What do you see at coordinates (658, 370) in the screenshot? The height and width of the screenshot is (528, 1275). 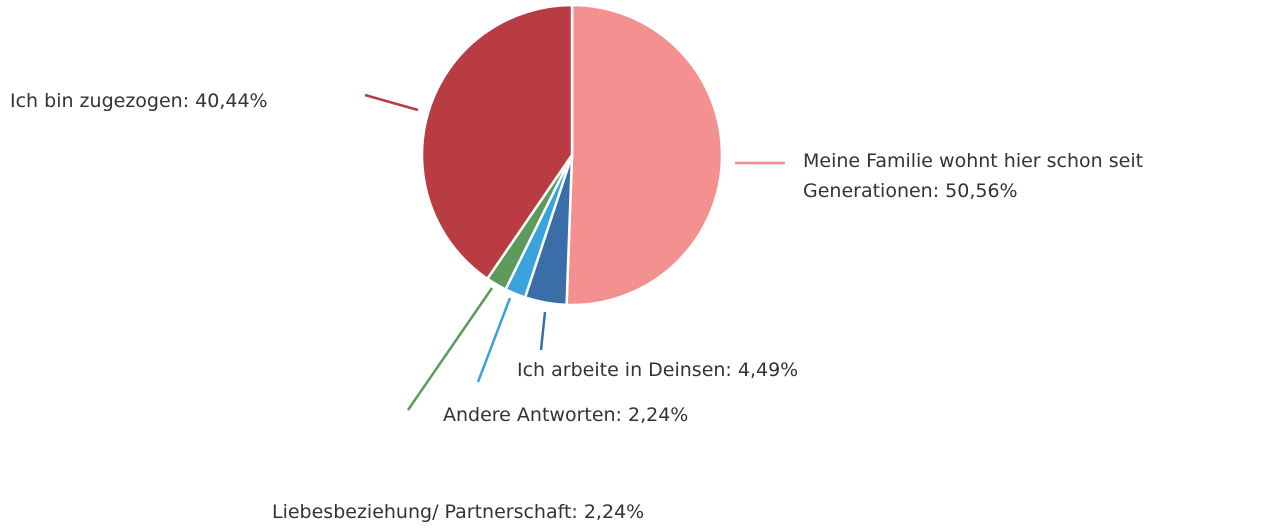 I see `slice-label: Ich arbeite in Deinsen: 4,49%` at bounding box center [658, 370].